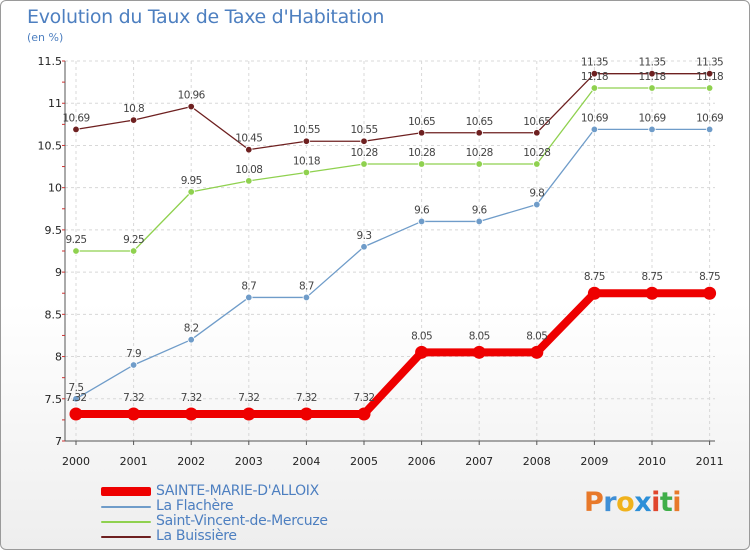 Image resolution: width=750 pixels, height=550 pixels. Describe the element at coordinates (422, 461) in the screenshot. I see `x-tick-label: 2006` at that location.